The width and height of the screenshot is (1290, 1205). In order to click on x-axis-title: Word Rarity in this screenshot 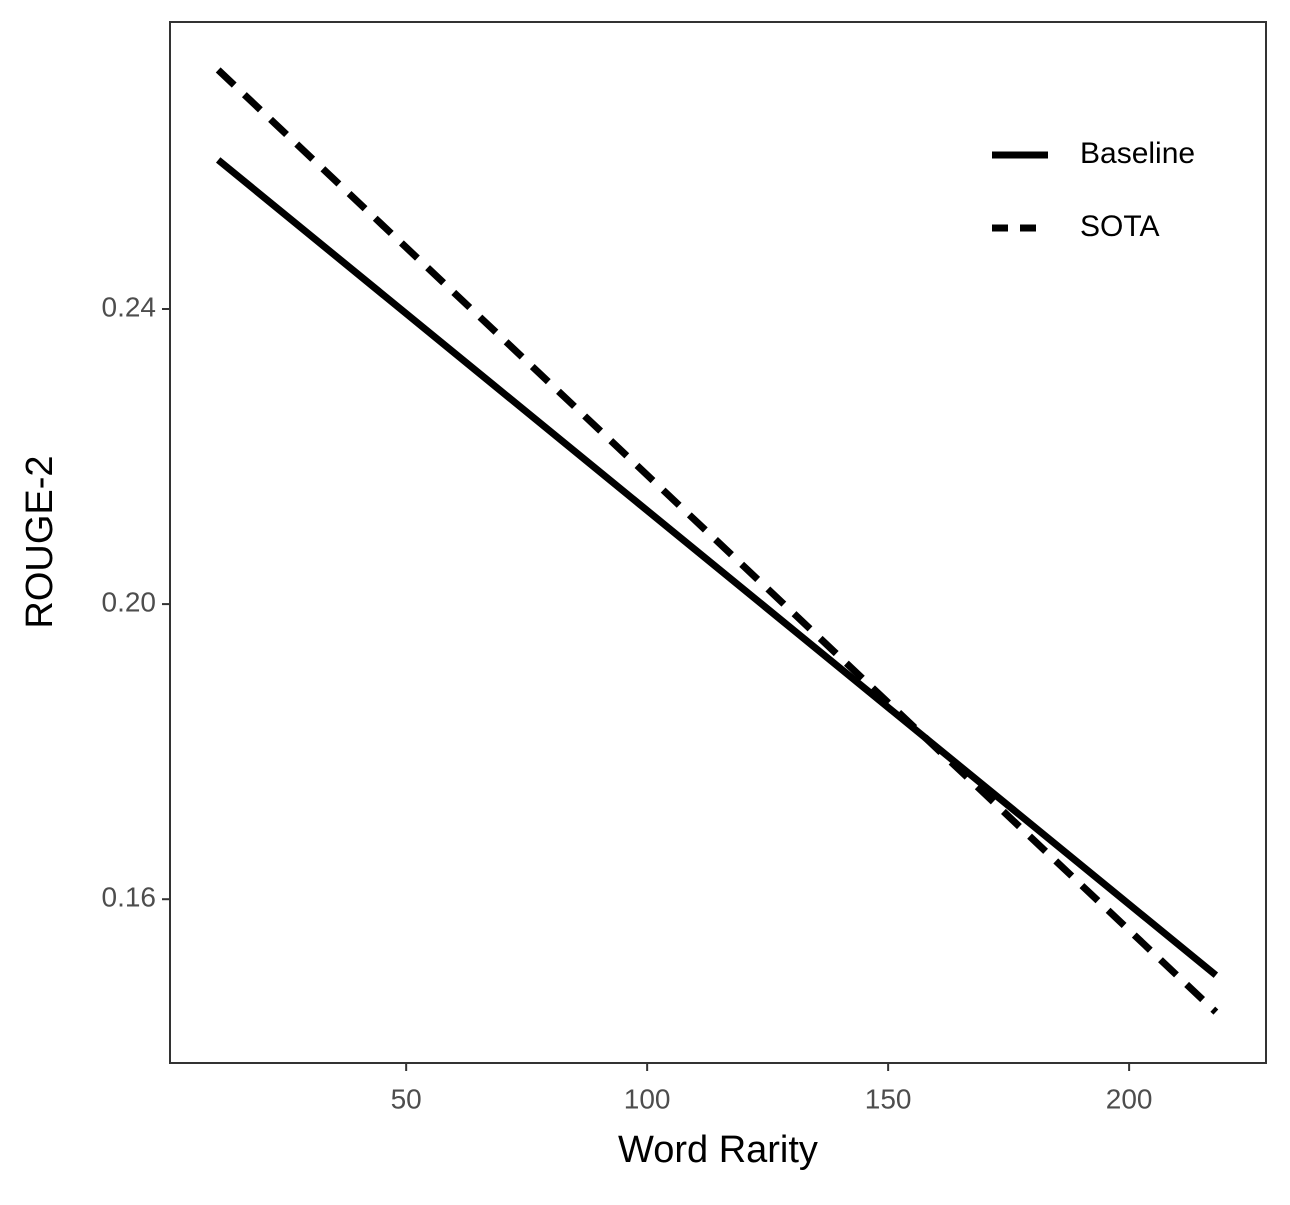, I will do `click(718, 1150)`.